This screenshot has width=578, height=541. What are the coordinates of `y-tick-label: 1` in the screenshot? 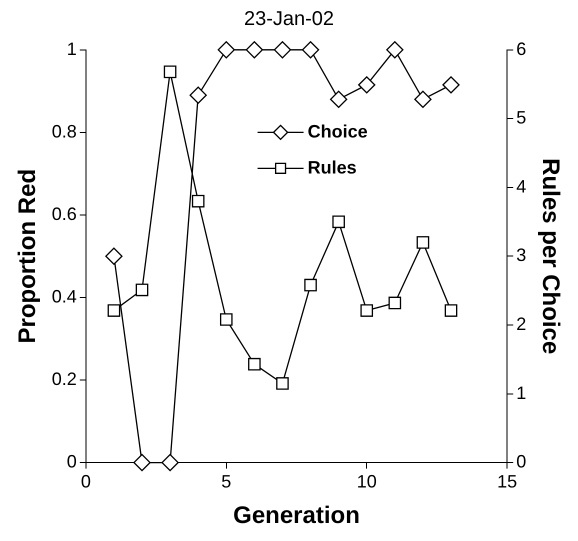 It's located at (71, 48).